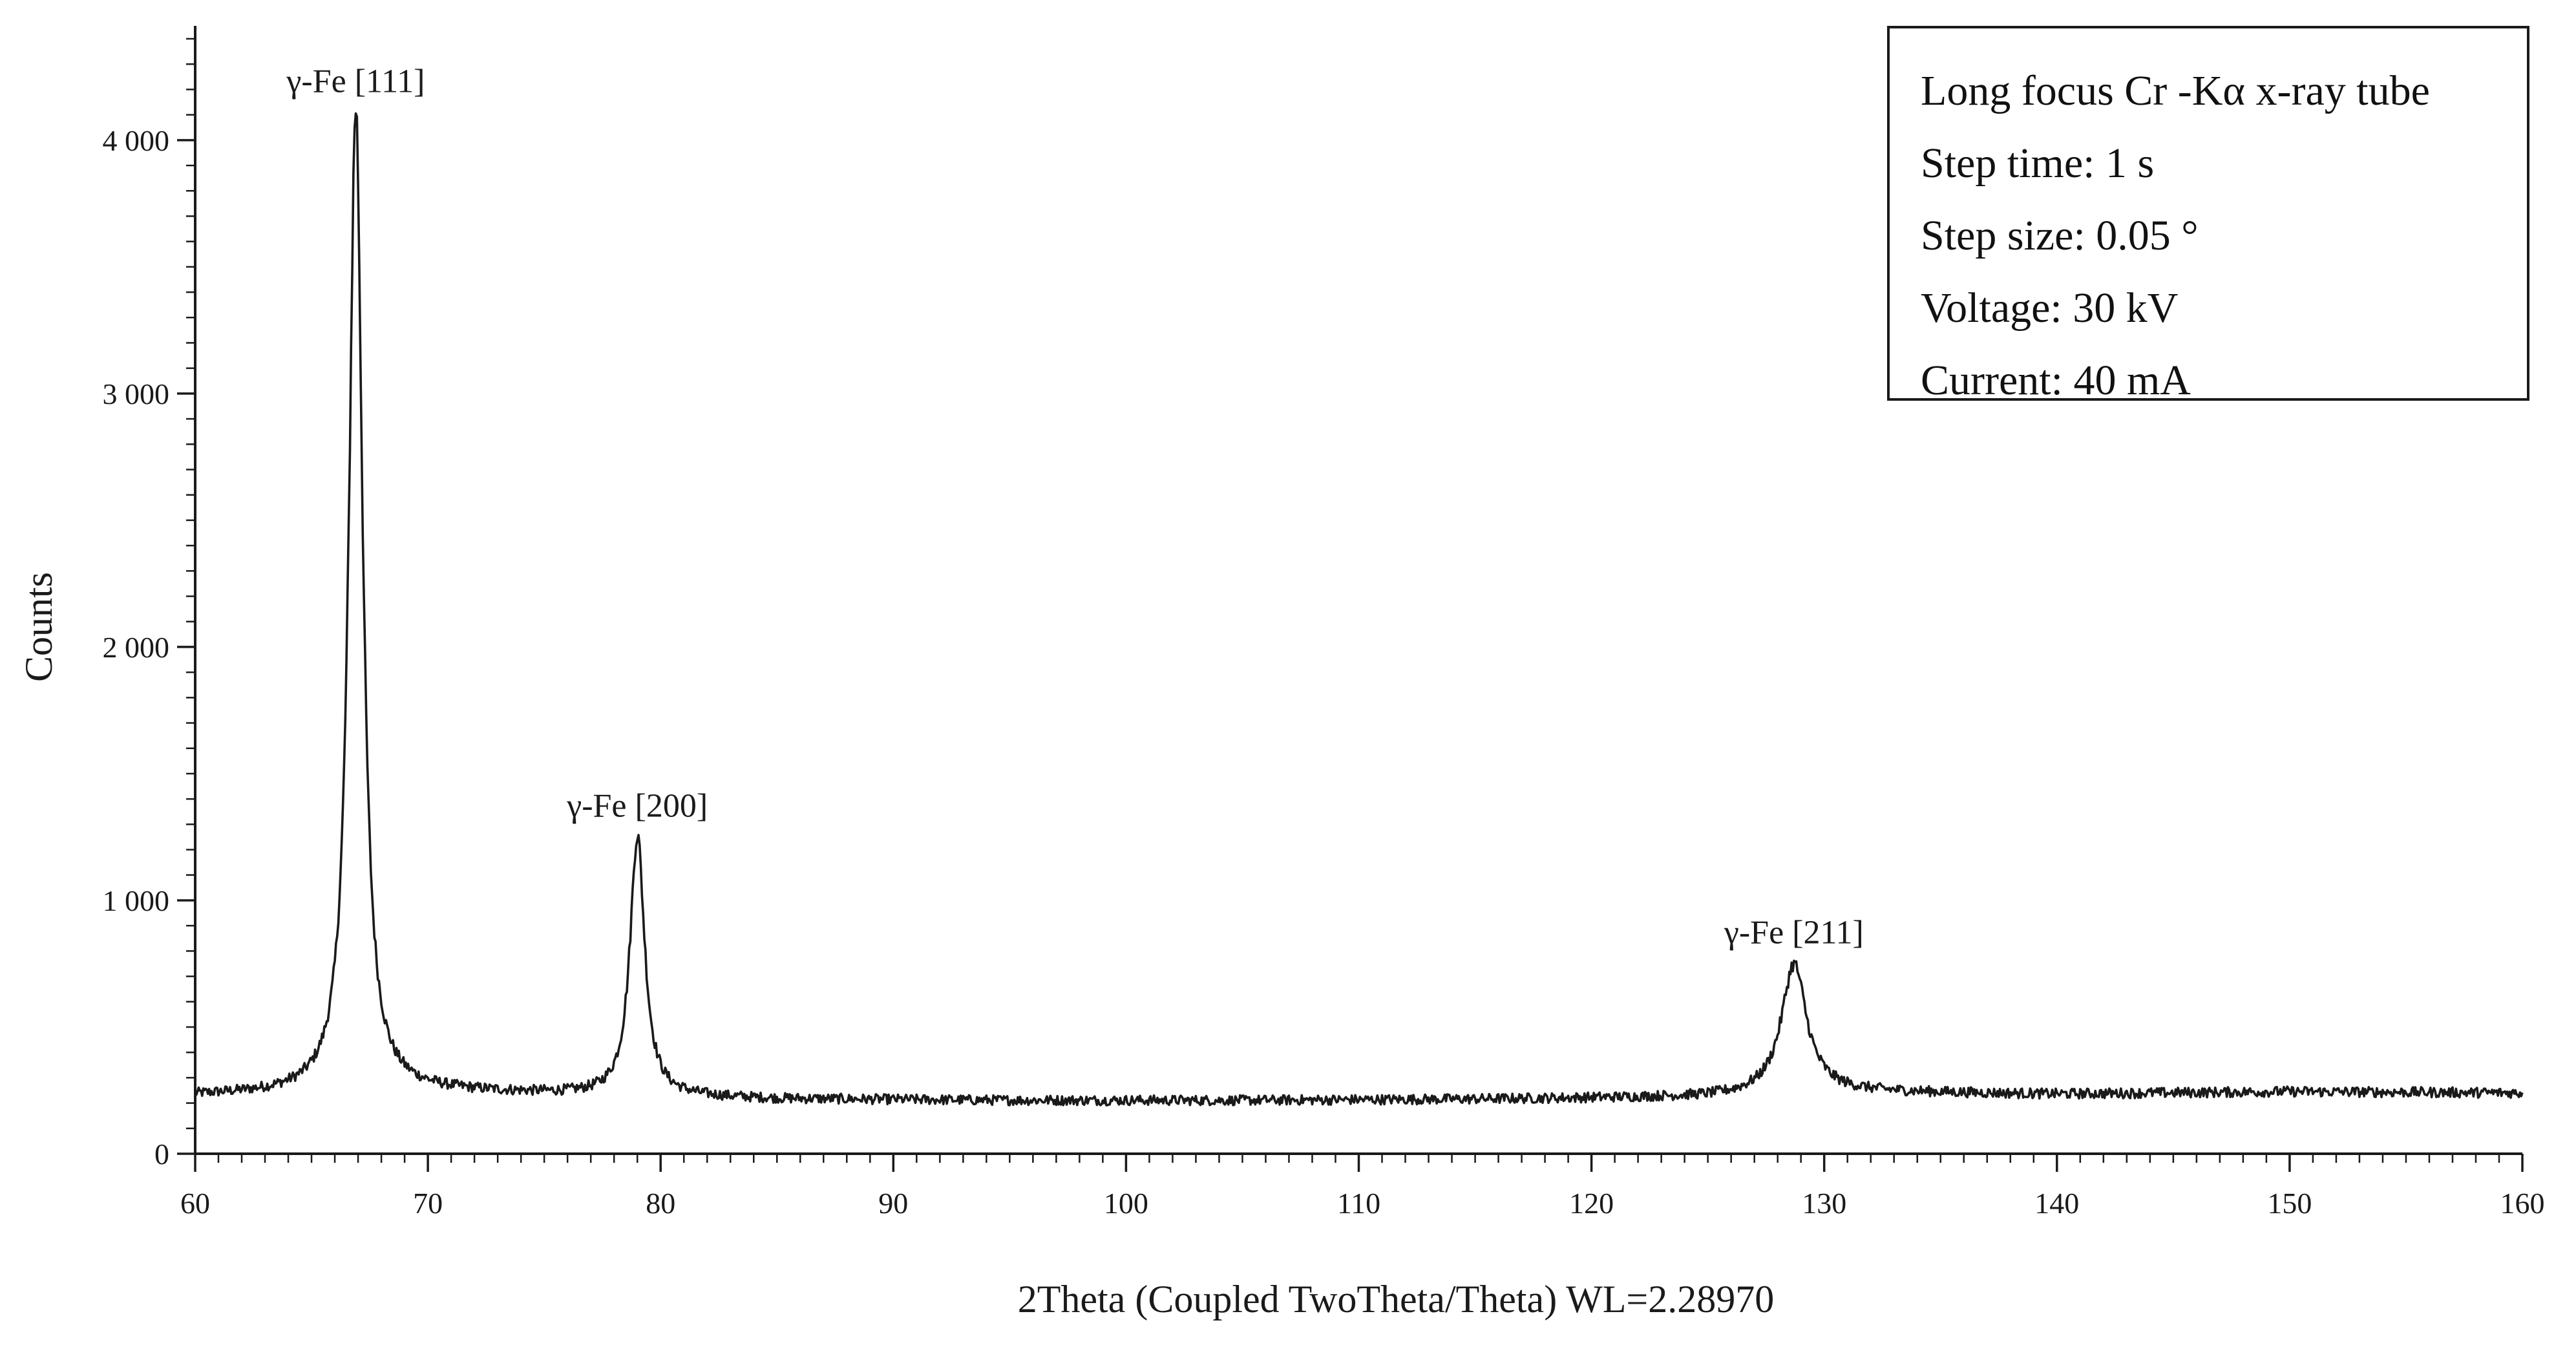 This screenshot has height=1347, width=2576. I want to click on x-tick-label: 130, so click(1824, 1203).